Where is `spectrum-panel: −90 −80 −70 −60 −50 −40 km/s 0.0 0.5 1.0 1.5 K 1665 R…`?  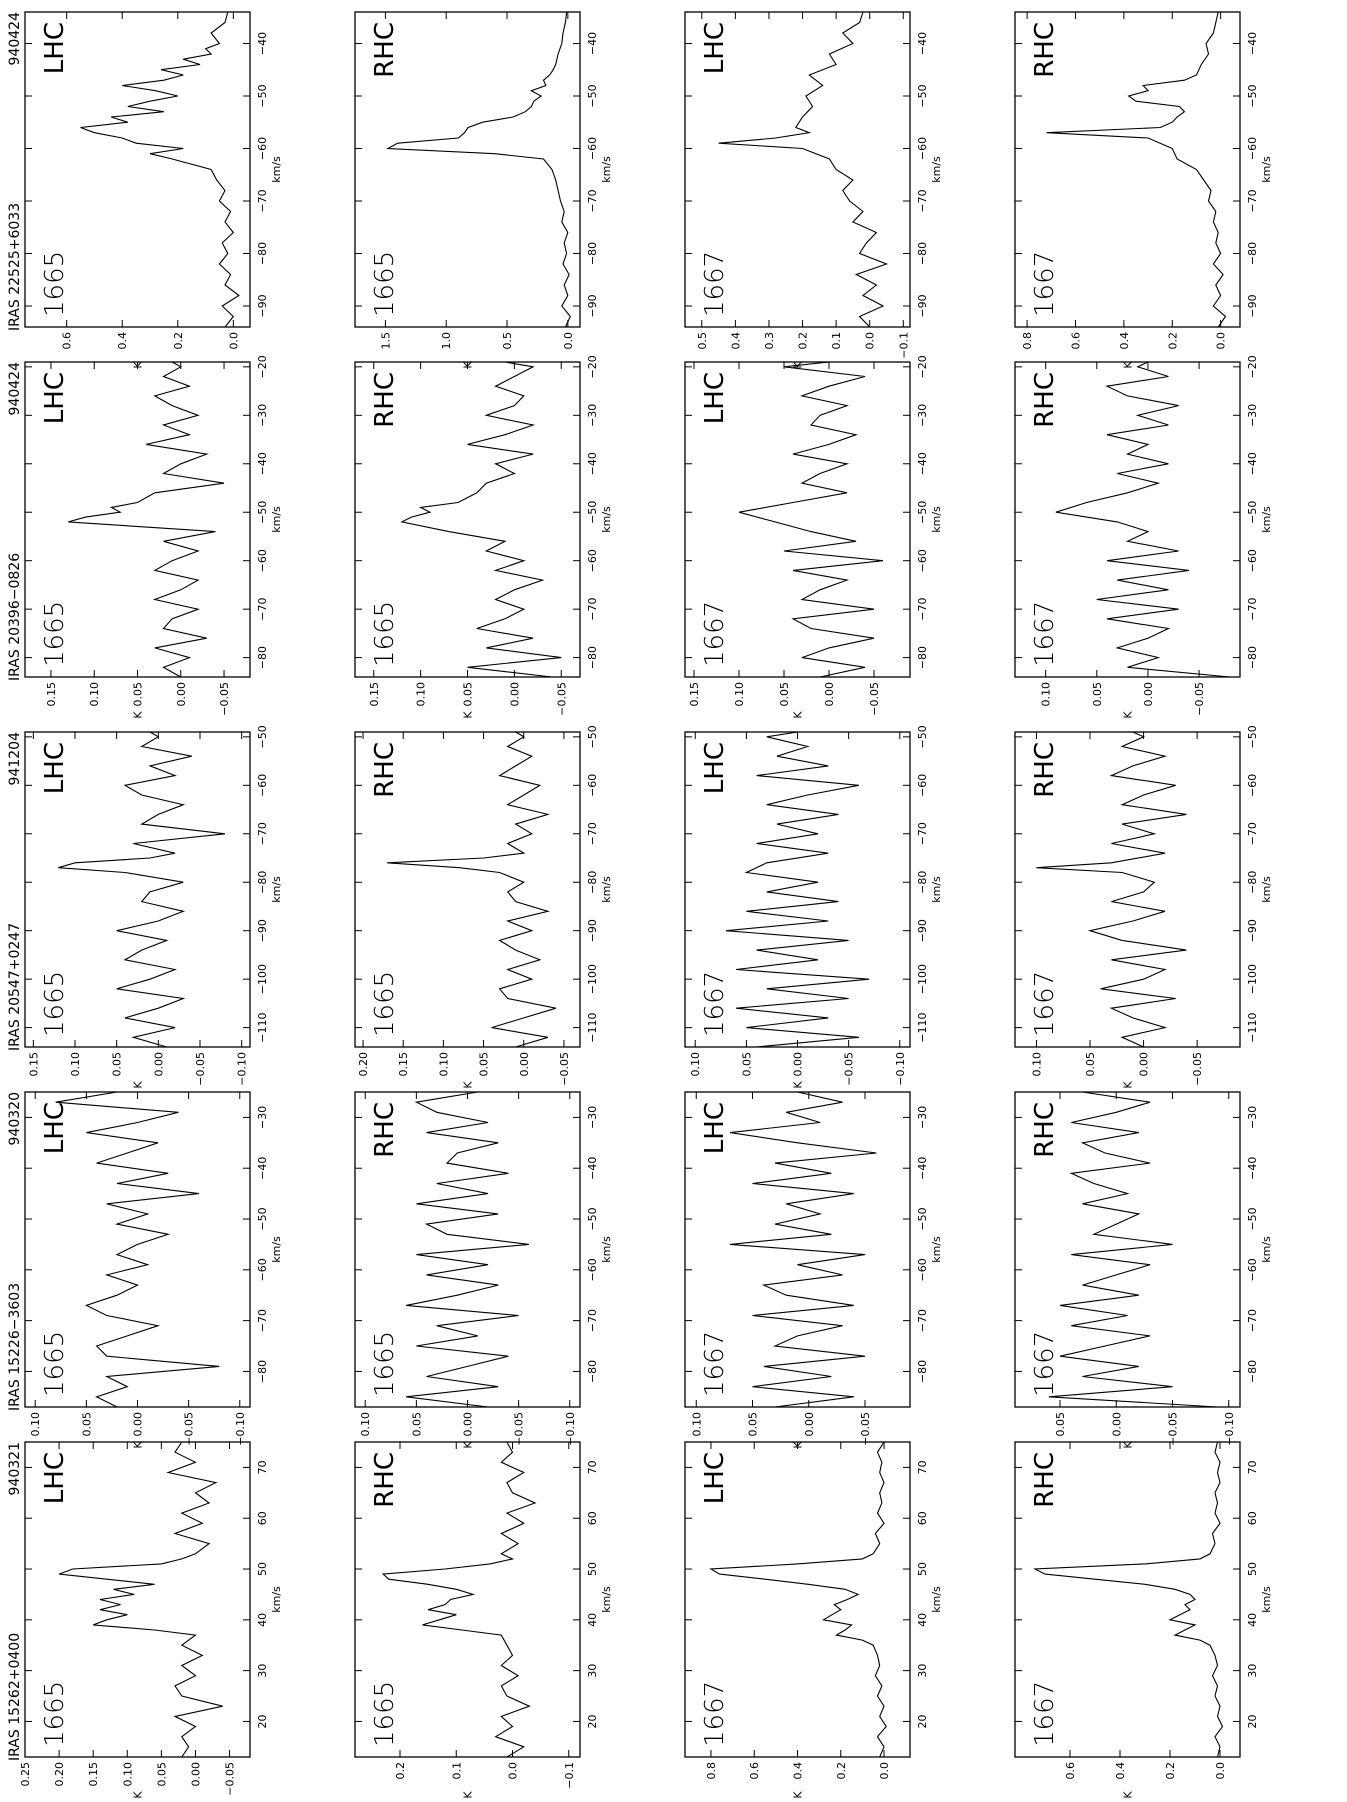 spectrum-panel: −90 −80 −70 −60 −50 −40 km/s 0.0 0.5 1.0 1.5 K 1665 R… is located at coordinates (483, 190).